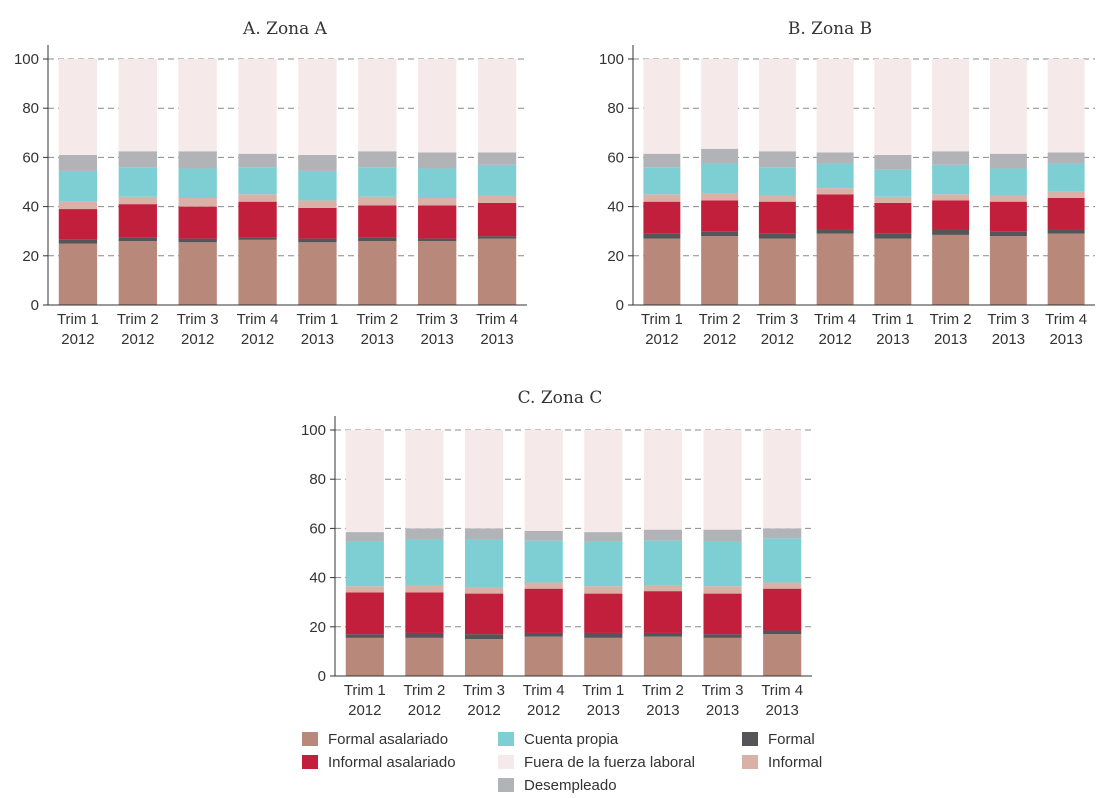 The height and width of the screenshot is (798, 1097). Describe the element at coordinates (609, 762) in the screenshot. I see `legend-label: Fuera de la fuerza laboral` at that location.